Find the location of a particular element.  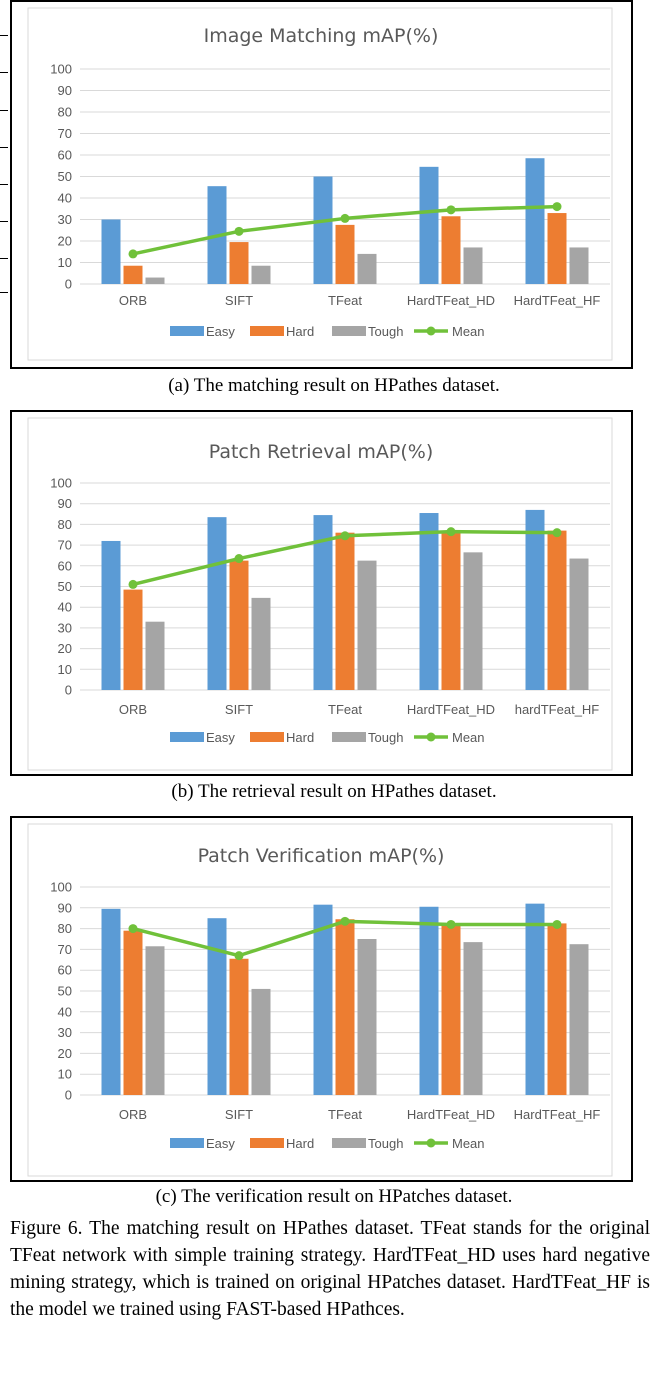

chart-title: Patch Verification mAP(%) is located at coordinates (321, 856).